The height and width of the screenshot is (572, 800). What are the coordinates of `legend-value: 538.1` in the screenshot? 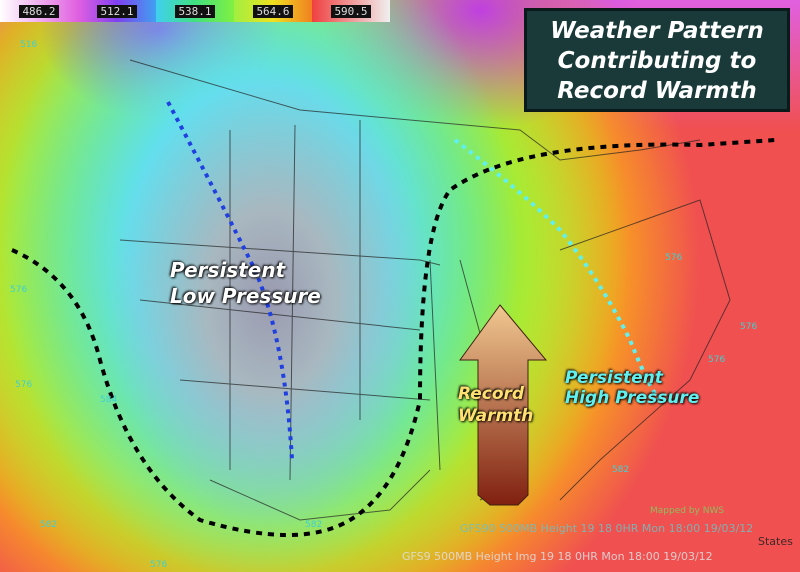 It's located at (195, 11).